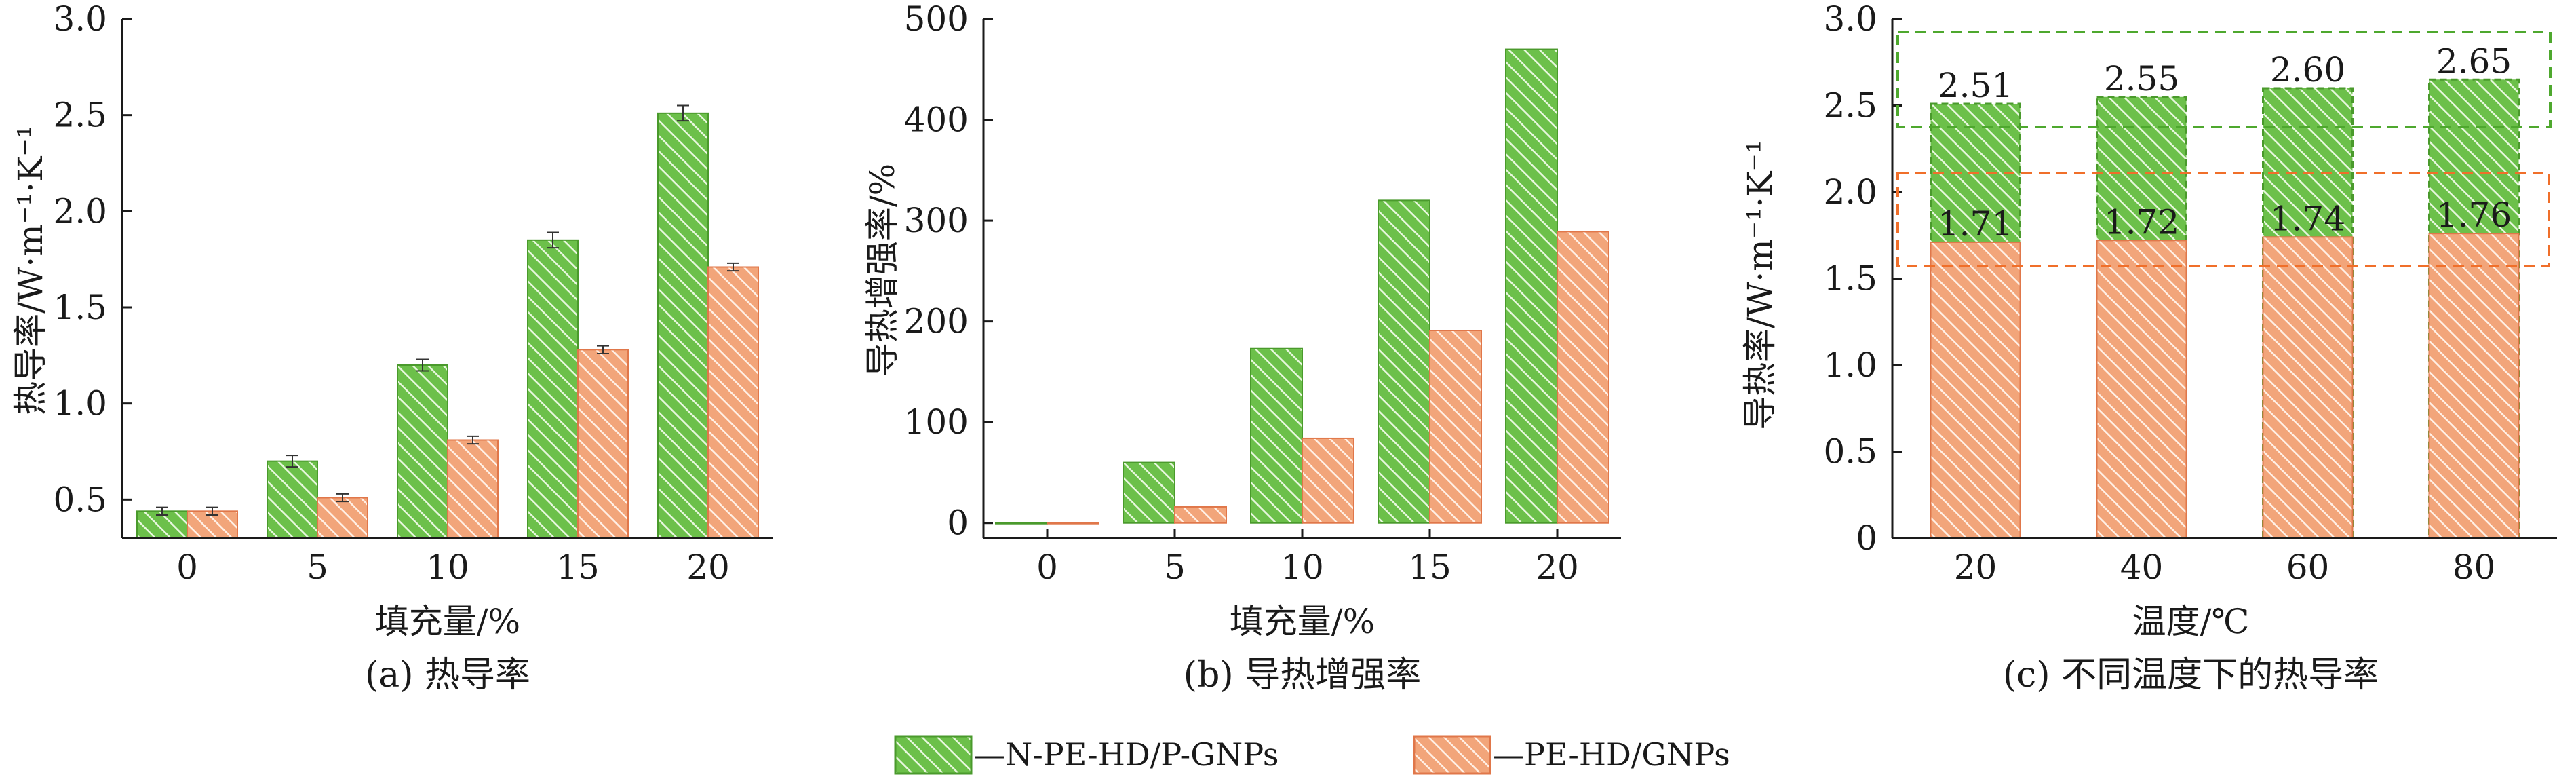  I want to click on data-label: 1.76, so click(2474, 215).